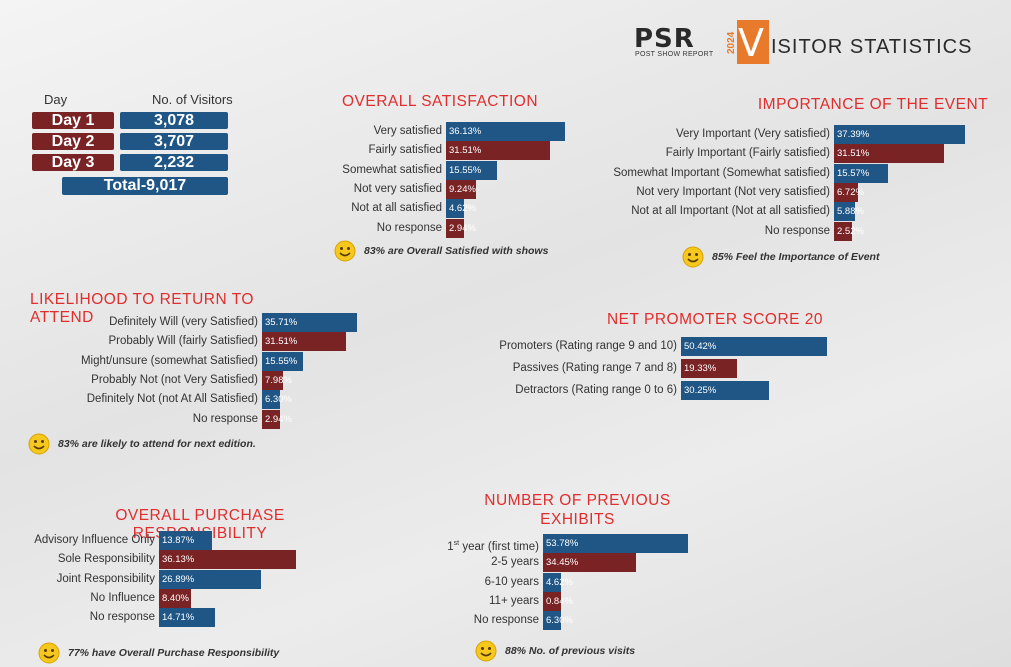  Describe the element at coordinates (721, 172) in the screenshot. I see `category-label: Somewhat Important (Somewhat satisfied)` at that location.